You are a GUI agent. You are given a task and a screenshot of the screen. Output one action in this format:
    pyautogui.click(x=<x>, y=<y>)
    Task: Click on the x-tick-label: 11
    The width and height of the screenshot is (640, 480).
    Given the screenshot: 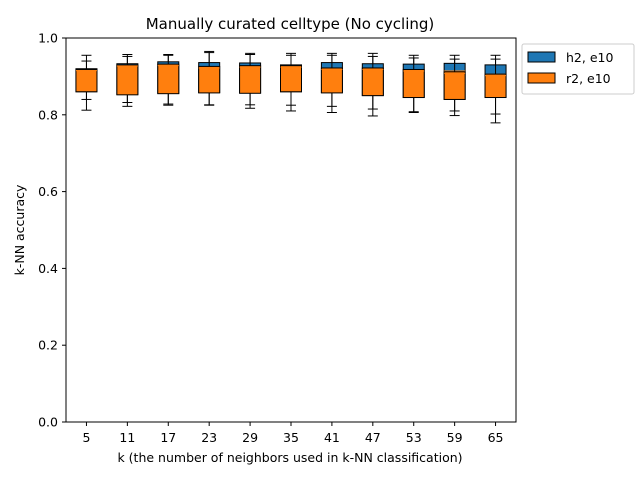 What is the action you would take?
    pyautogui.click(x=127, y=437)
    